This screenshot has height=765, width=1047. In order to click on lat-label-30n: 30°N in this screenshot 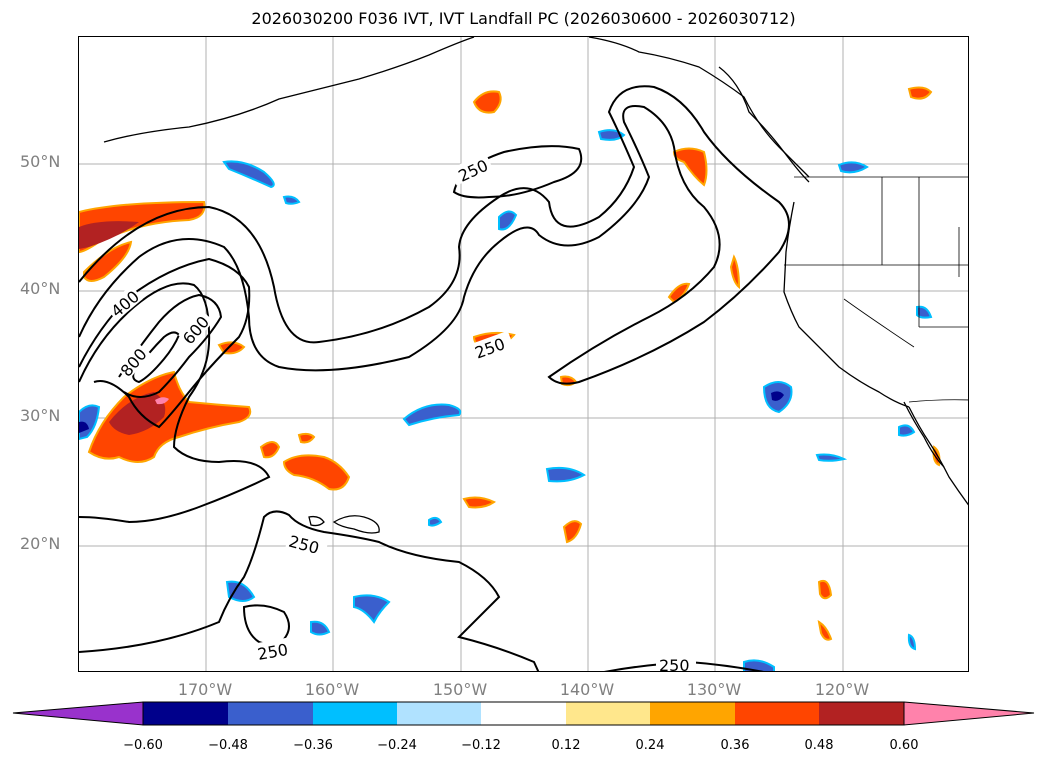, I will do `click(40, 415)`.